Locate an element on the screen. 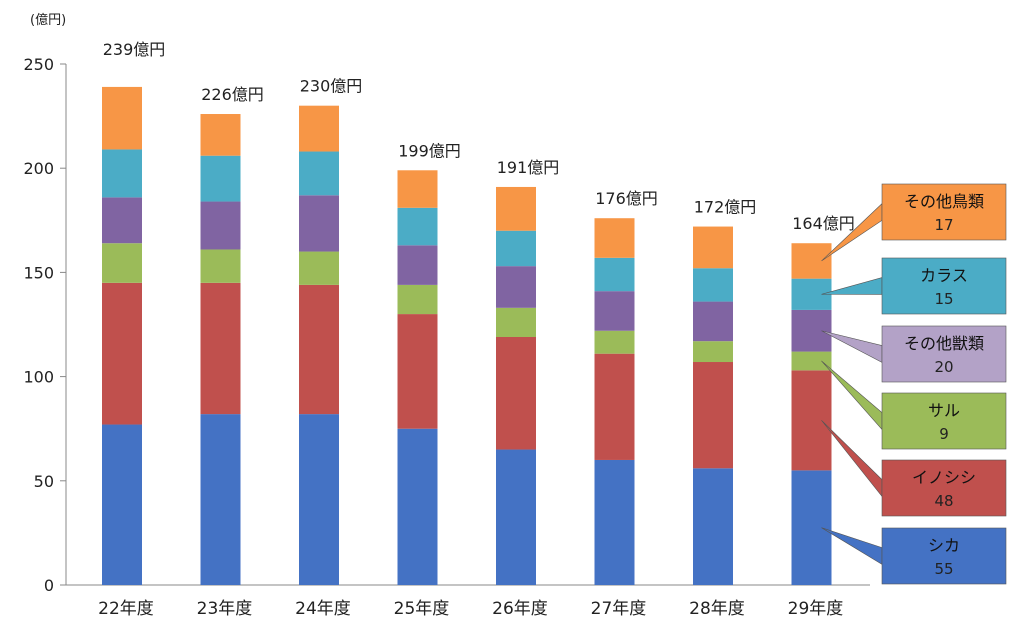 The width and height of the screenshot is (1015, 624). bar-total-label: 199億円 is located at coordinates (429, 150).